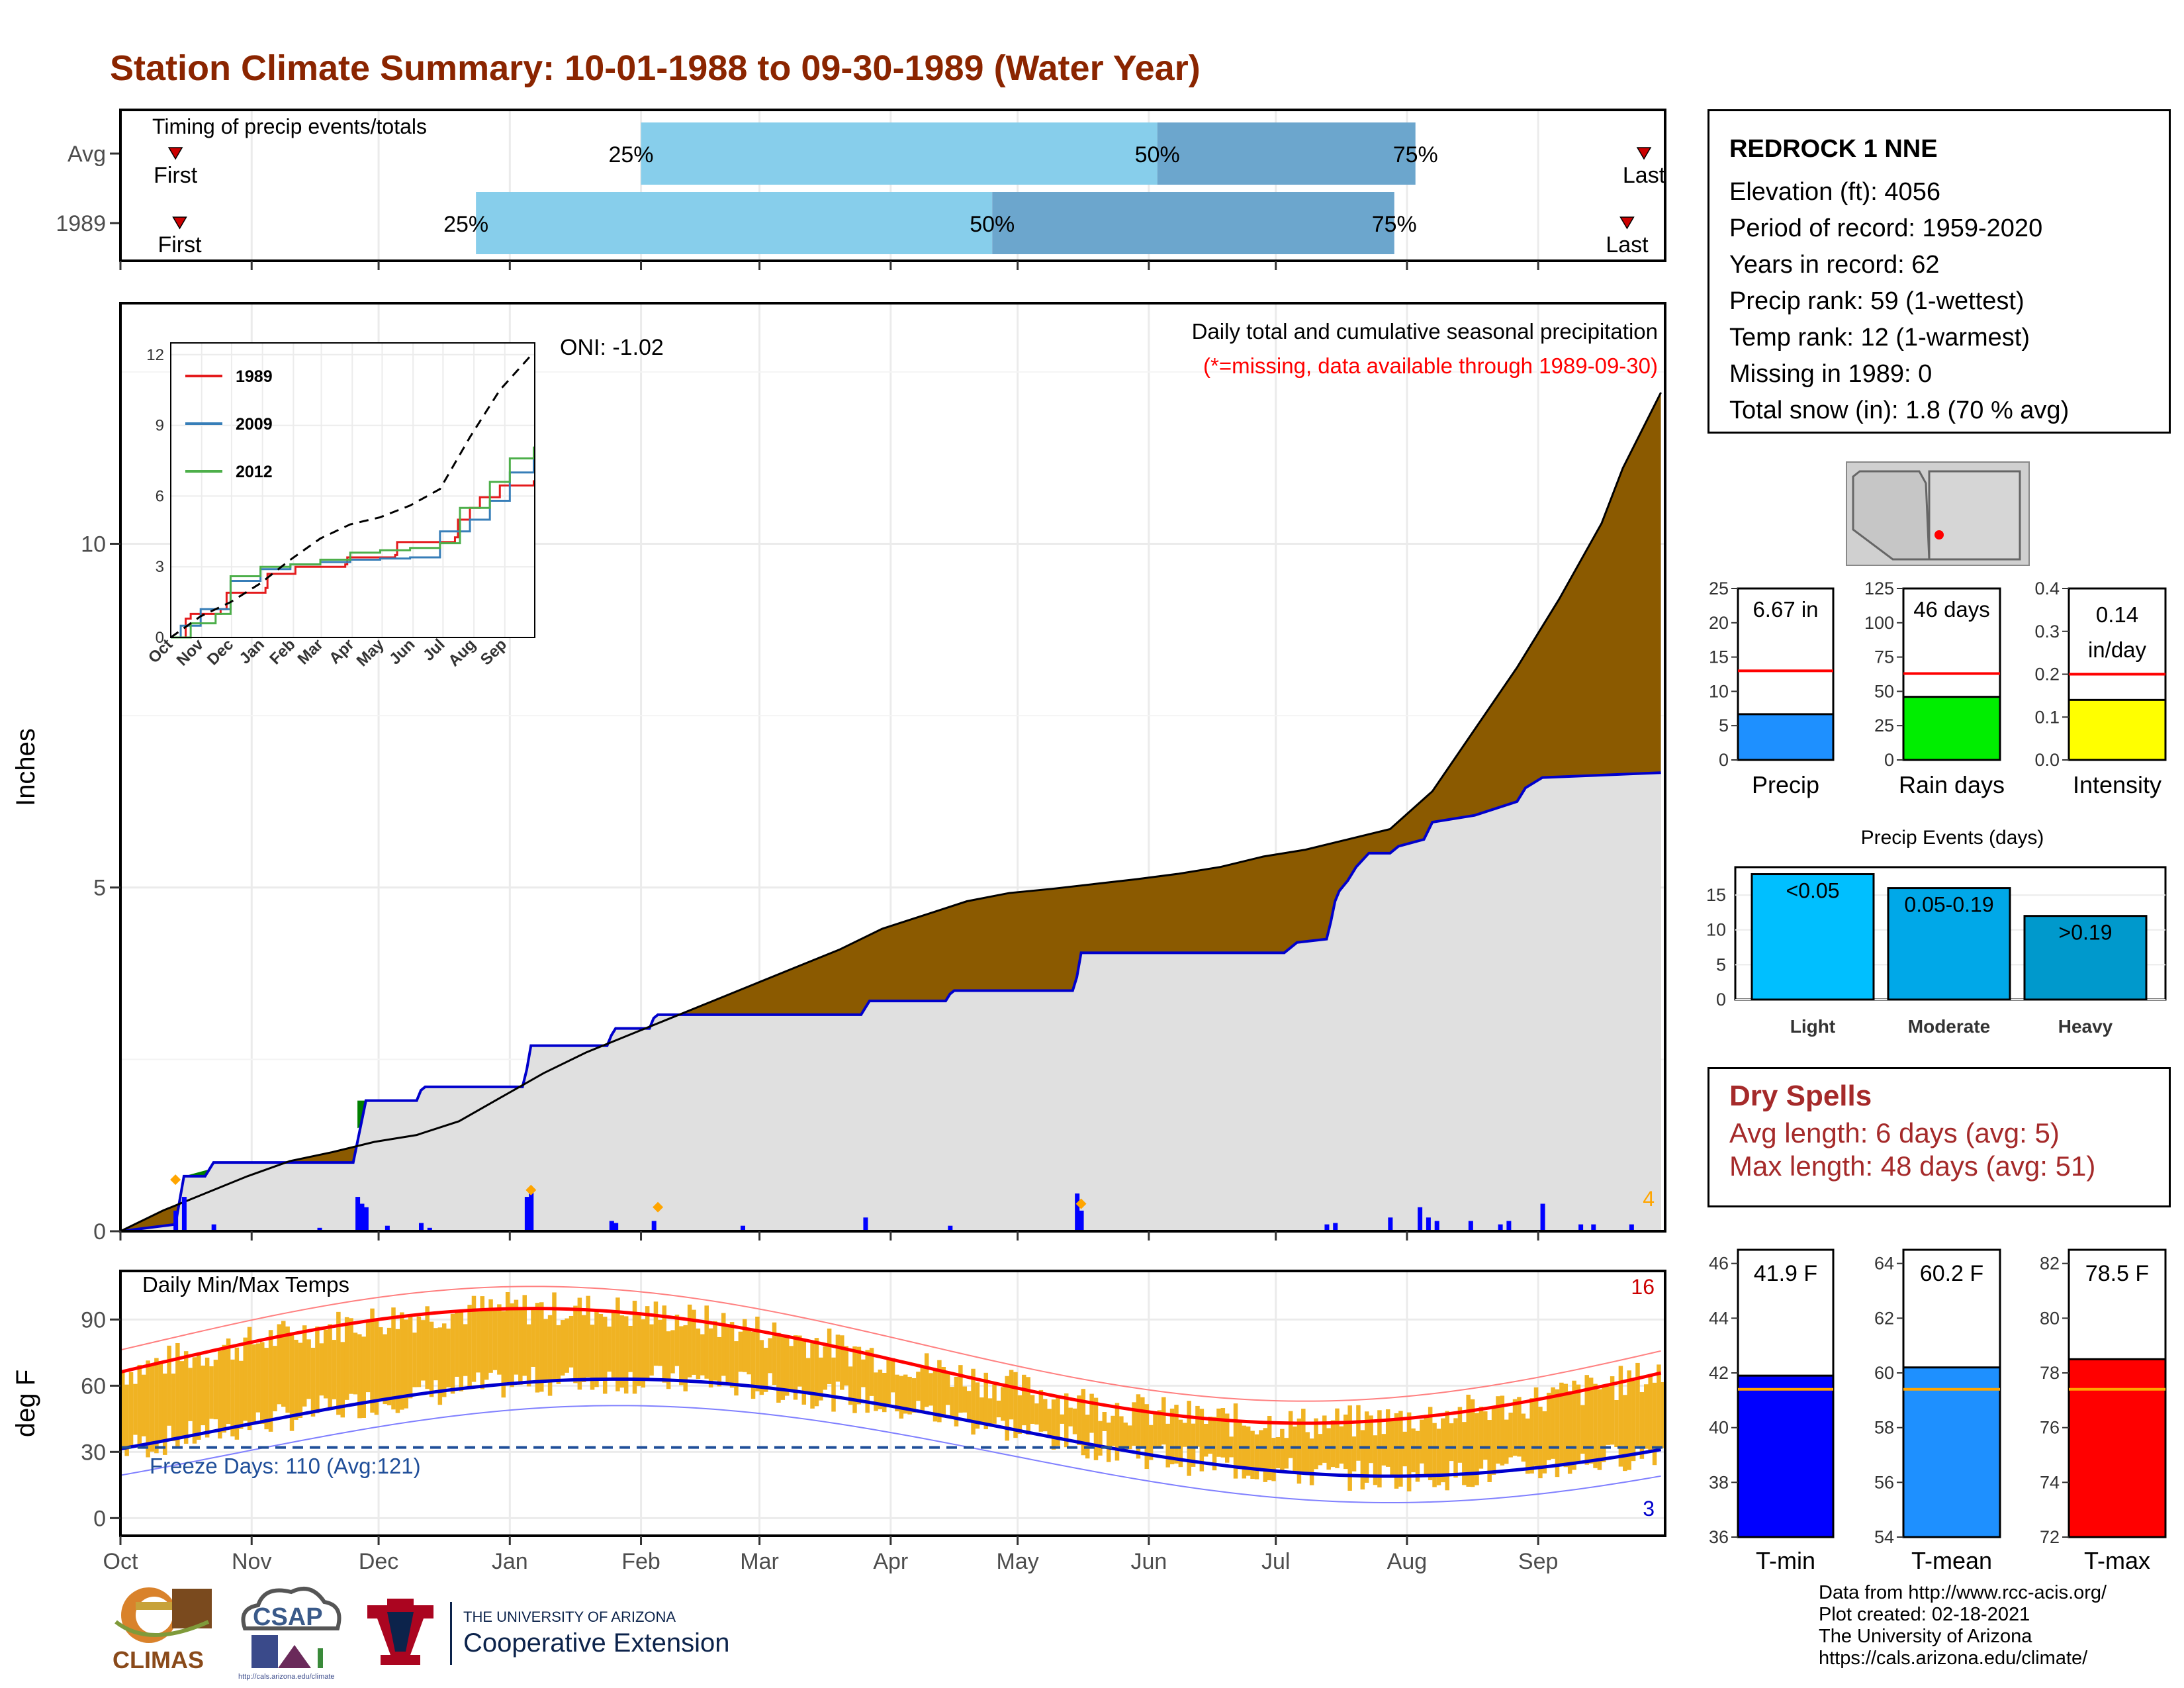 This screenshot has width=2184, height=1688. I want to click on station-line: Years in record: 62, so click(1834, 265).